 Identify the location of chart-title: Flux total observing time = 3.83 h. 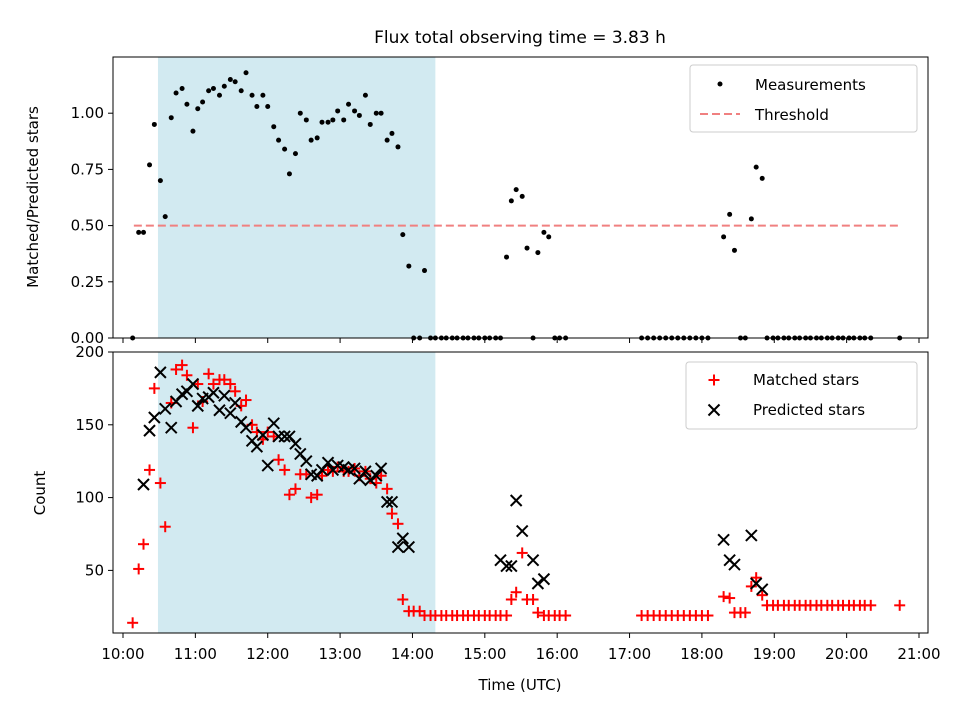
(520, 38).